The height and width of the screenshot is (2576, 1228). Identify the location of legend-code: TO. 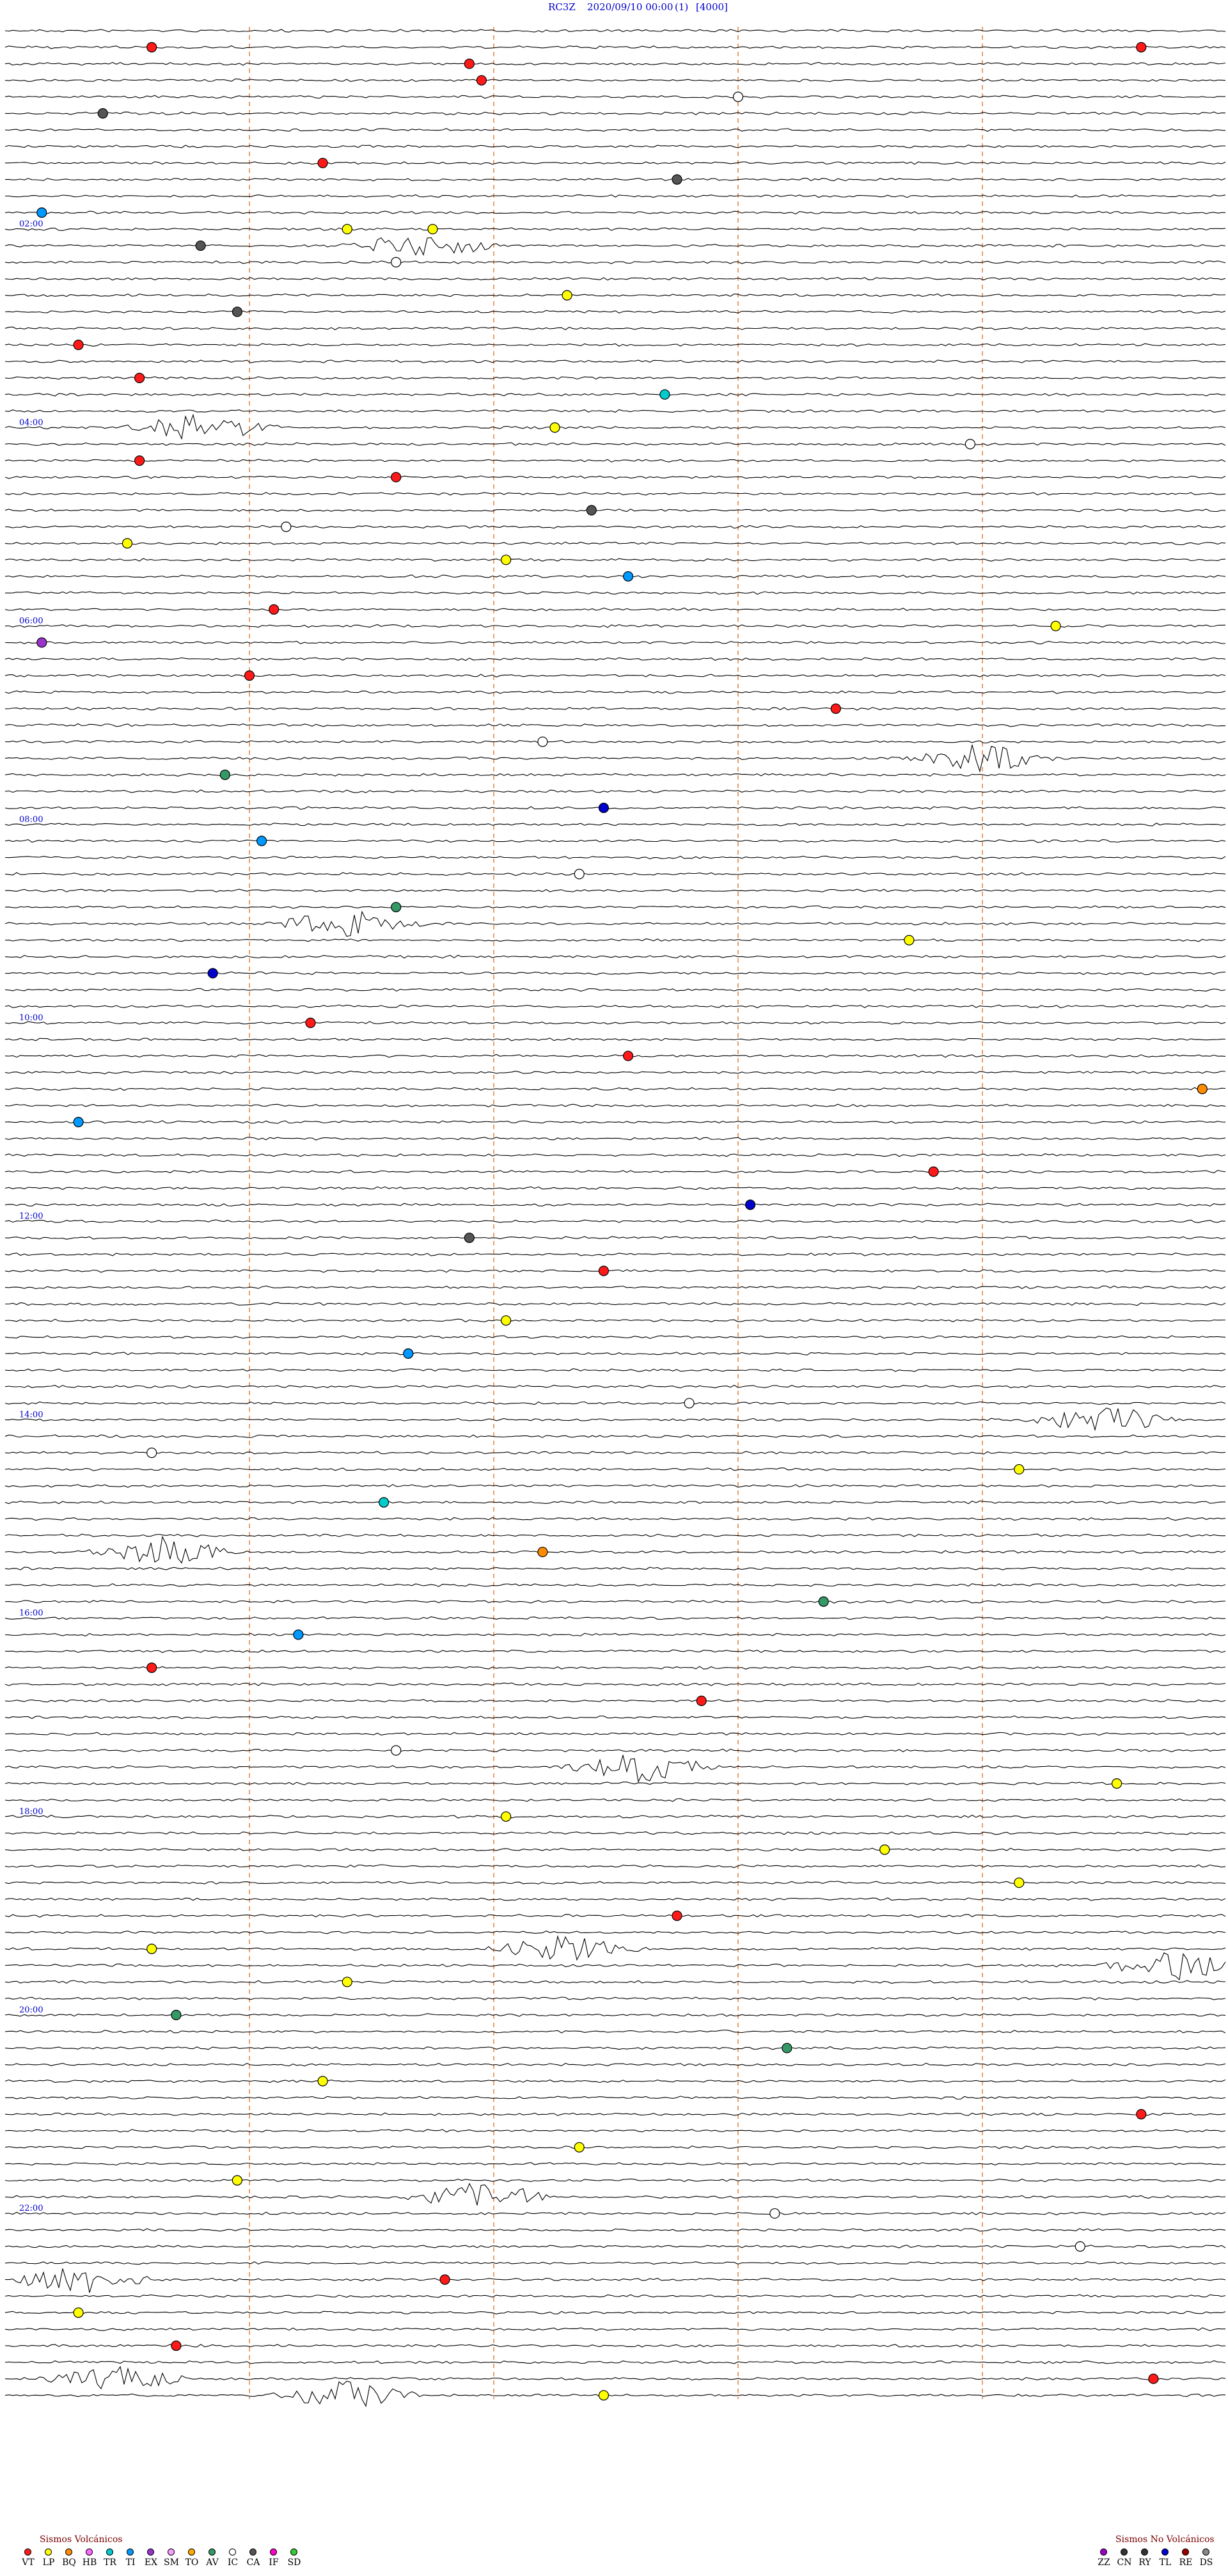
(192, 2562).